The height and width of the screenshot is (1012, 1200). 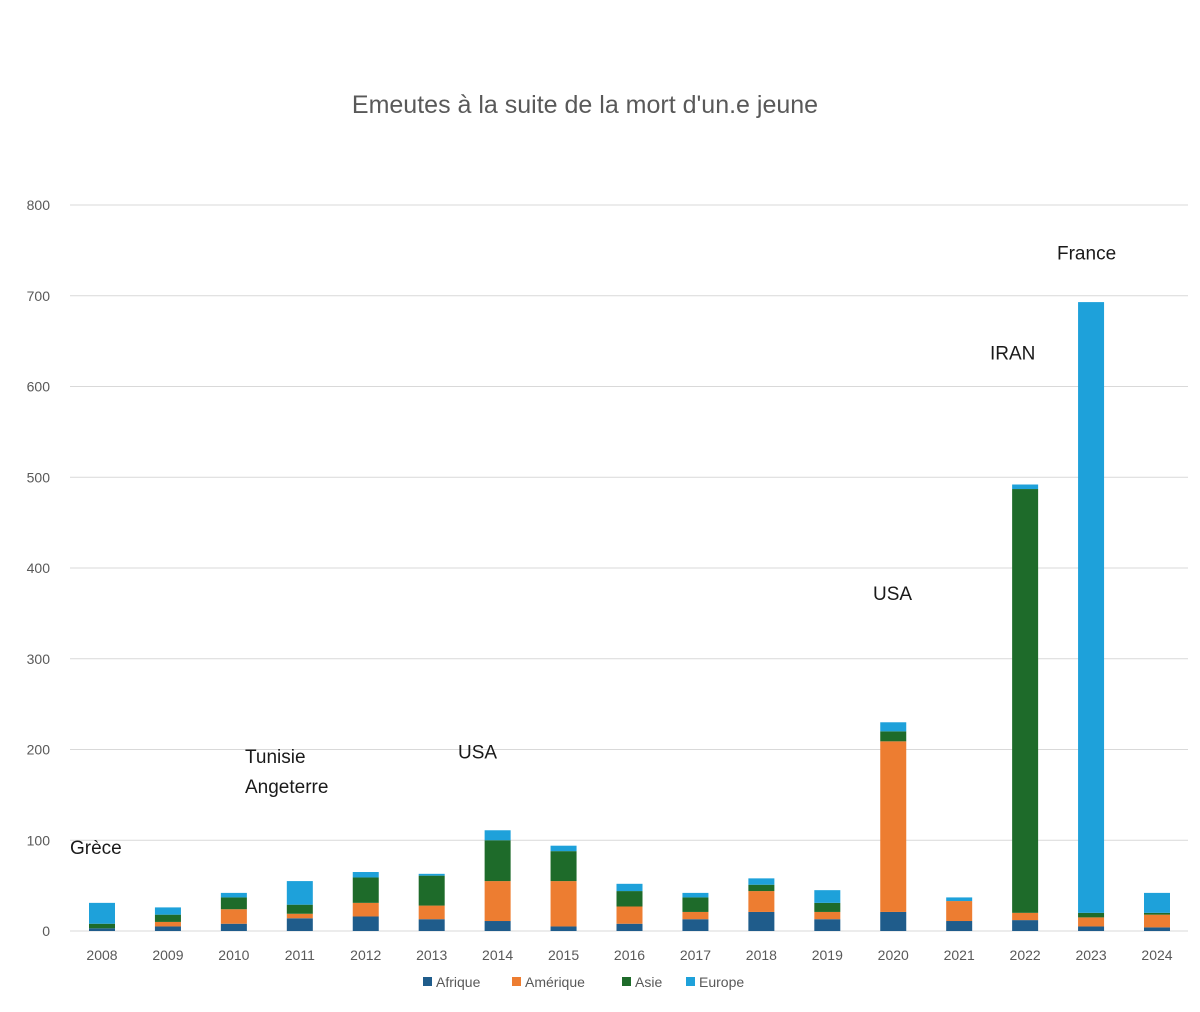 I want to click on bar-2019-asie, so click(x=827, y=907).